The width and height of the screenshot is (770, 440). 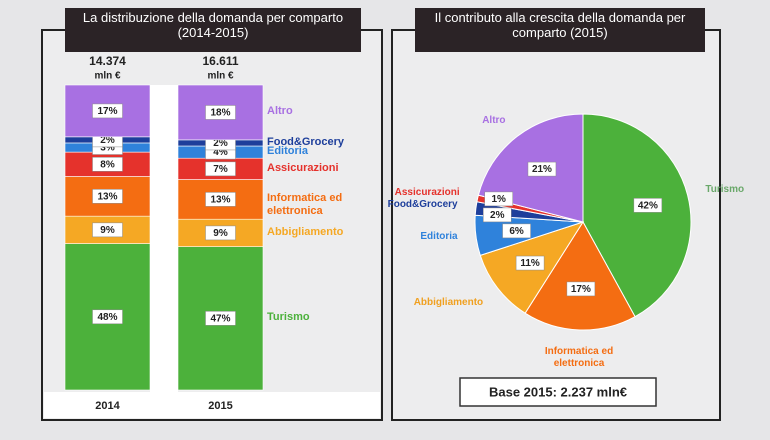 I want to click on category-label-box: Editoria, so click(x=439, y=236).